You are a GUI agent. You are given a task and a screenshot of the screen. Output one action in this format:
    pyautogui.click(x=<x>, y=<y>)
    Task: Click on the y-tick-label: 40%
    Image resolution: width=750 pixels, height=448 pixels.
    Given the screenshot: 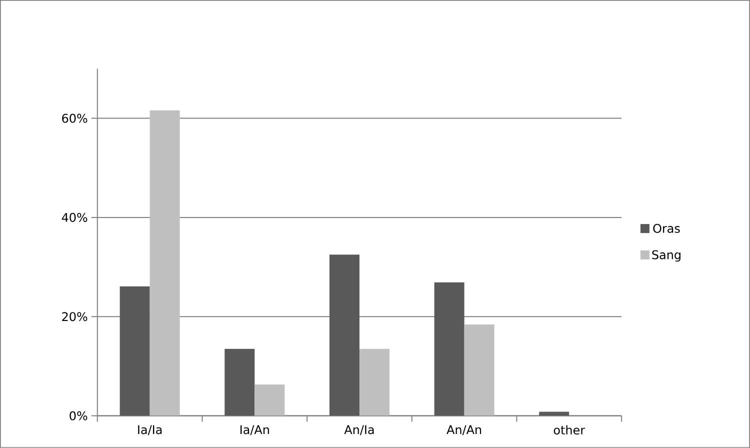 What is the action you would take?
    pyautogui.click(x=75, y=217)
    